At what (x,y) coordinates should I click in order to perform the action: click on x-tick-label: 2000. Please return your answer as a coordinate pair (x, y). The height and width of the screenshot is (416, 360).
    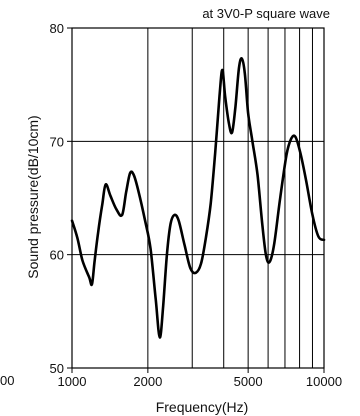
    Looking at the image, I should click on (147, 381).